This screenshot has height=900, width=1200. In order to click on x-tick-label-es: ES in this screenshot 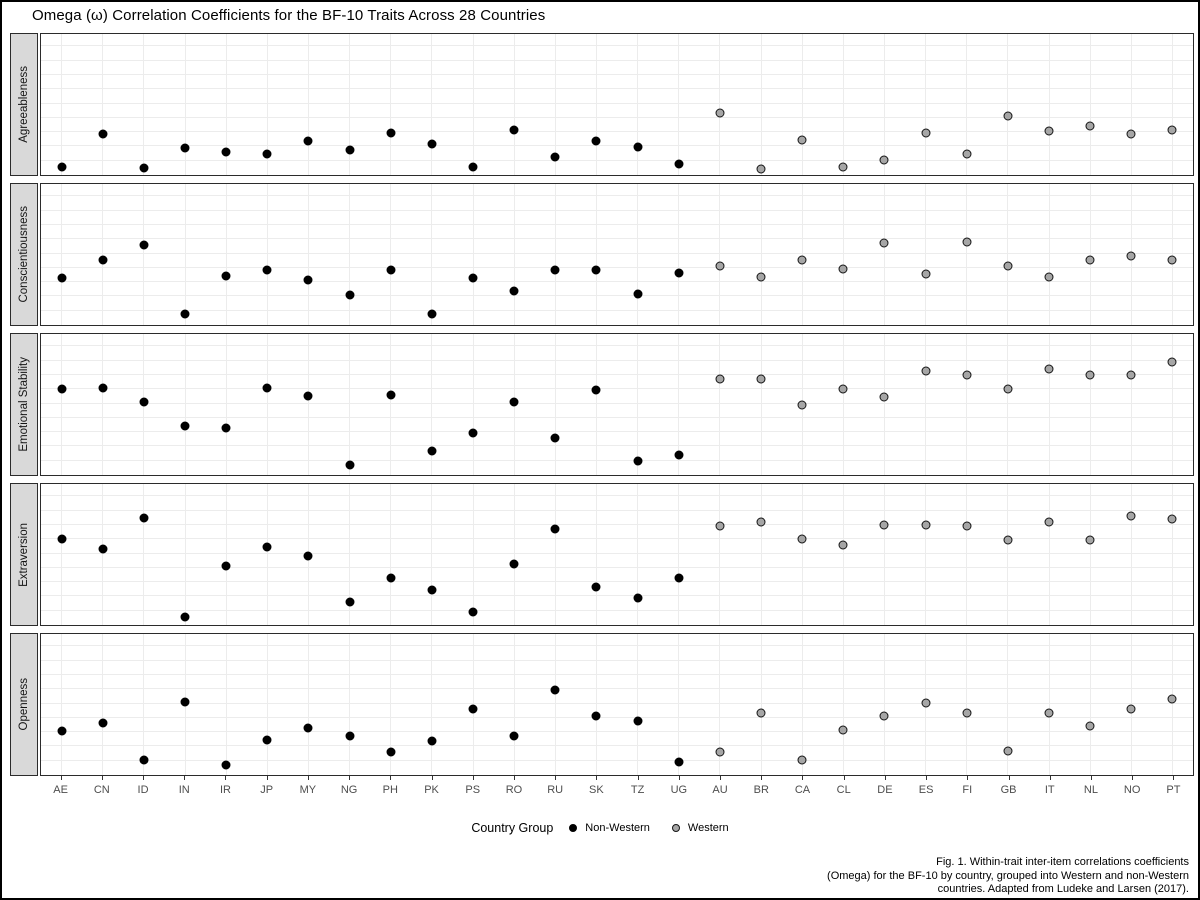, I will do `click(926, 790)`.